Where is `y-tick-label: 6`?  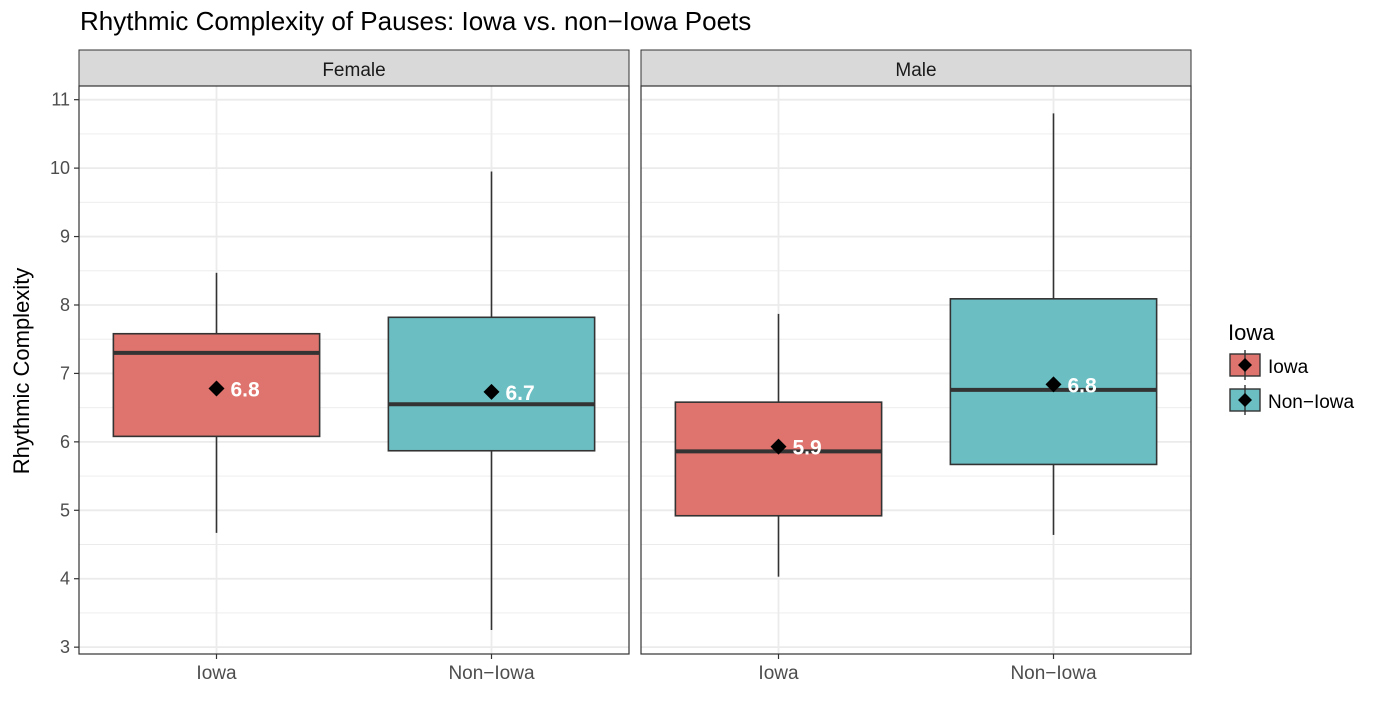
y-tick-label: 6 is located at coordinates (65, 442).